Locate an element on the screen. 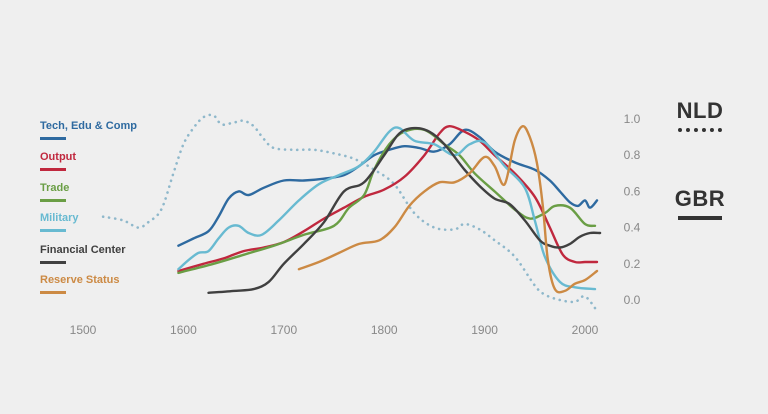 The height and width of the screenshot is (414, 768). x-axis-ticks: 1500 1600 1700 1800 1900 2000 is located at coordinates (334, 330).